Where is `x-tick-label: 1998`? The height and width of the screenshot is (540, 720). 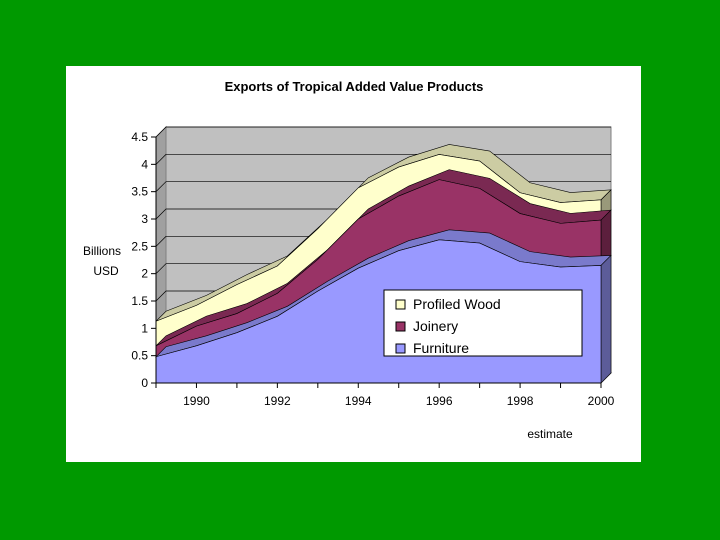
x-tick-label: 1998 is located at coordinates (520, 401).